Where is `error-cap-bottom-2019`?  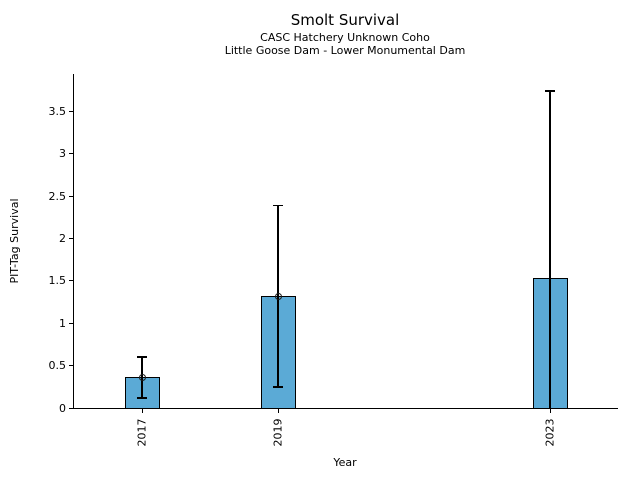 error-cap-bottom-2019 is located at coordinates (278, 387).